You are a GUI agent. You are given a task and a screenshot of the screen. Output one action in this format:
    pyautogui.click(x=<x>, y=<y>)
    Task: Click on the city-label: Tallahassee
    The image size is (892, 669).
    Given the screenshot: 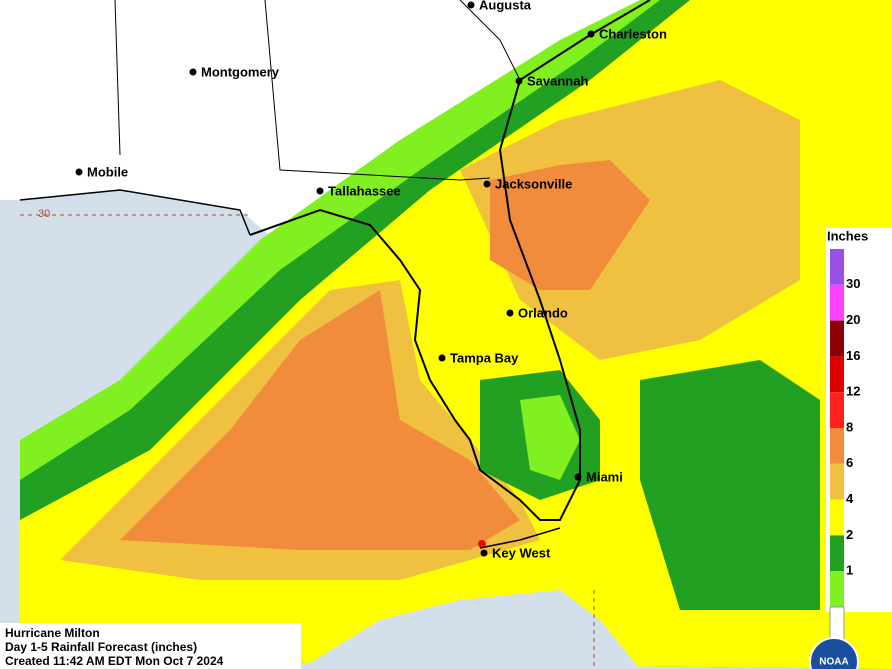 What is the action you would take?
    pyautogui.click(x=364, y=190)
    